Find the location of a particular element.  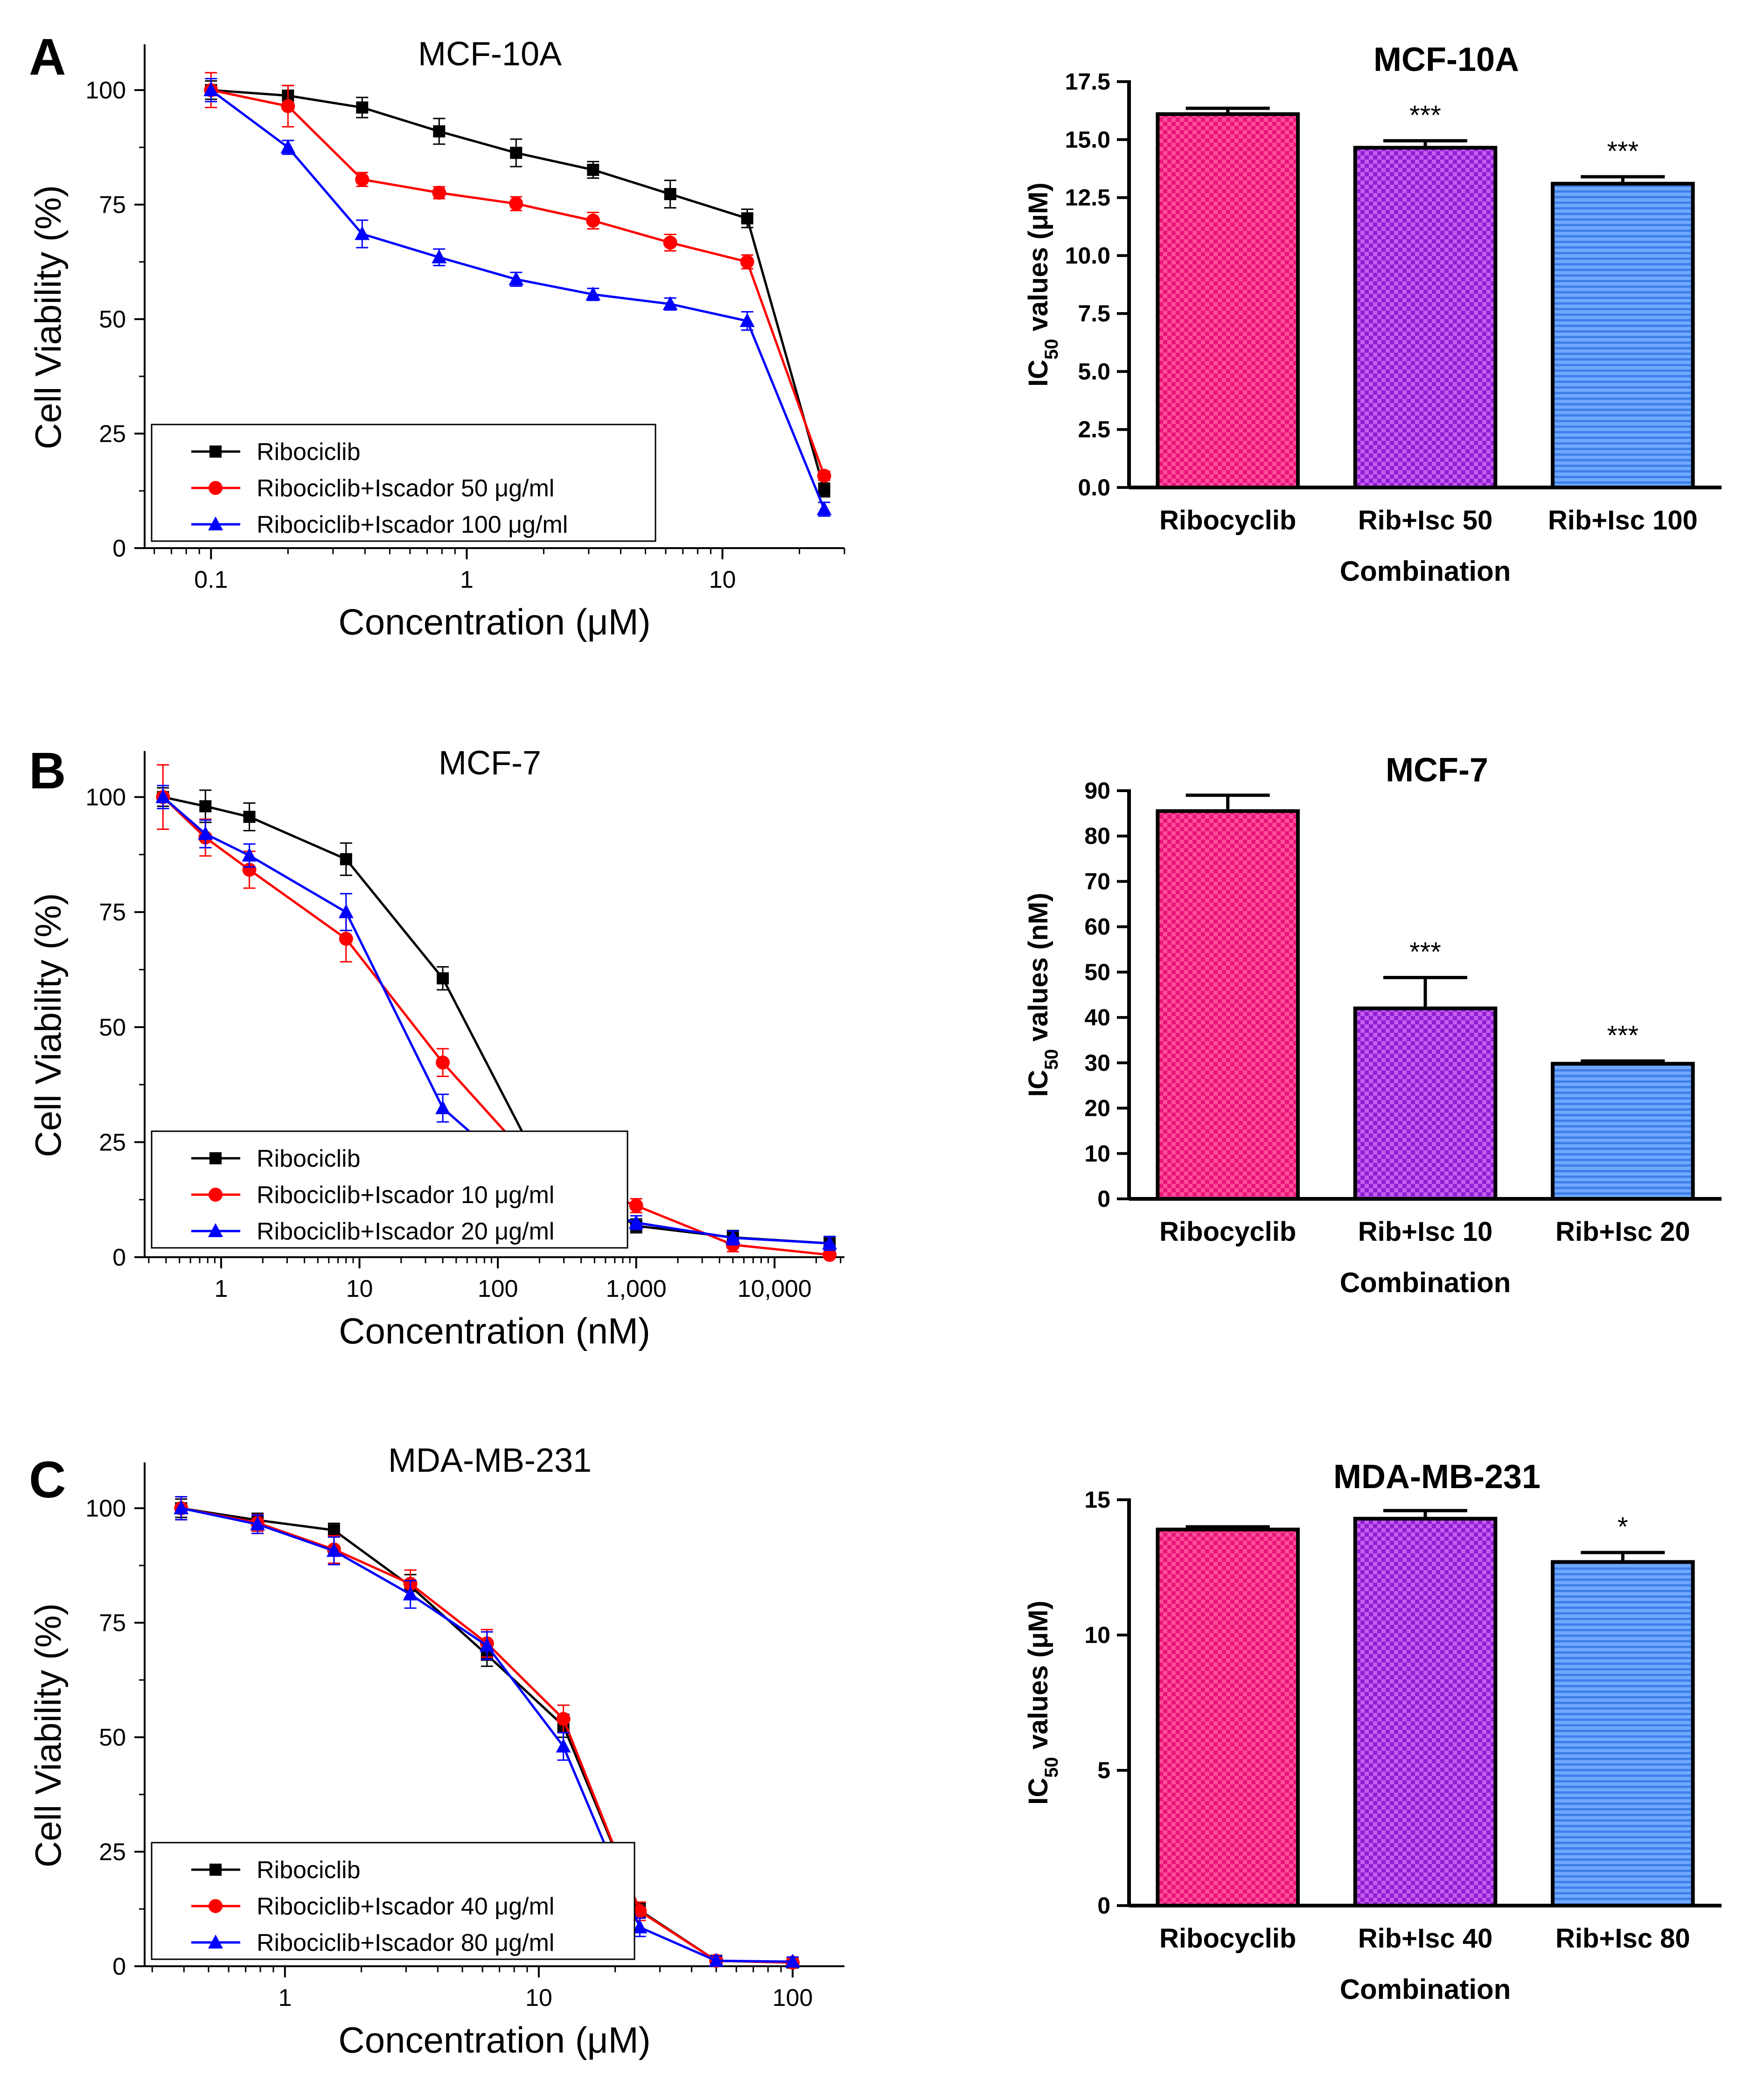

y-tick-label: 70 is located at coordinates (1097, 881).